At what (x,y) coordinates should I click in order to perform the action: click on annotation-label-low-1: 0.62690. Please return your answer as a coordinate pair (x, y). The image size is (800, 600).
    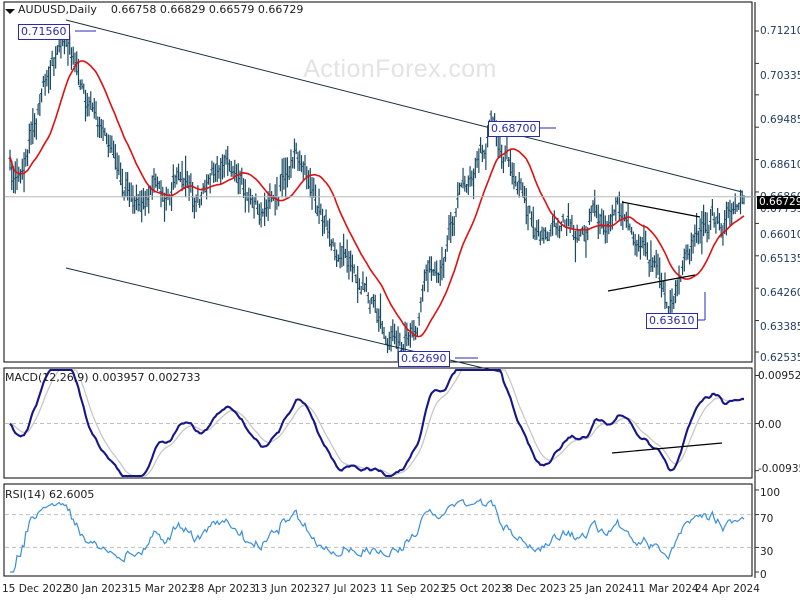
    Looking at the image, I should click on (424, 359).